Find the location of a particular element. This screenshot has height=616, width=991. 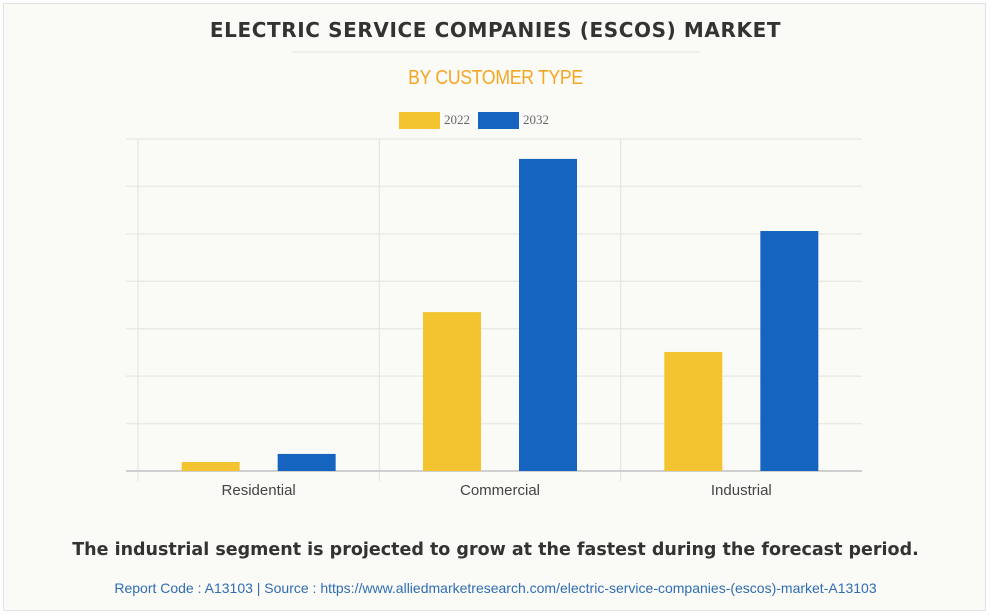

bar-commercial-2032 is located at coordinates (548, 315).